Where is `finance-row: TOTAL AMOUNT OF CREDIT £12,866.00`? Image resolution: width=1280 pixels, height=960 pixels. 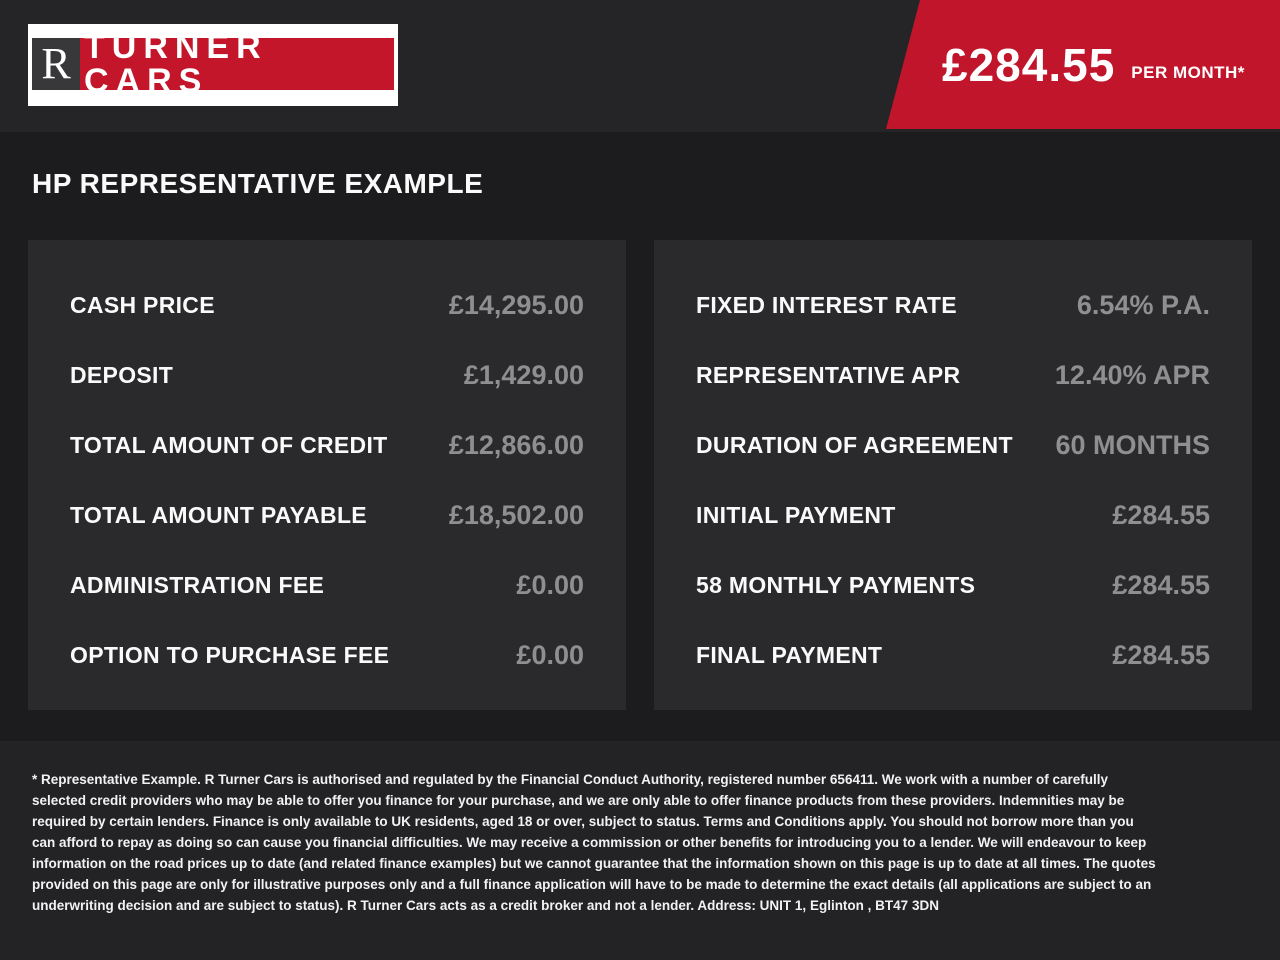 finance-row: TOTAL AMOUNT OF CREDIT £12,866.00 is located at coordinates (327, 445).